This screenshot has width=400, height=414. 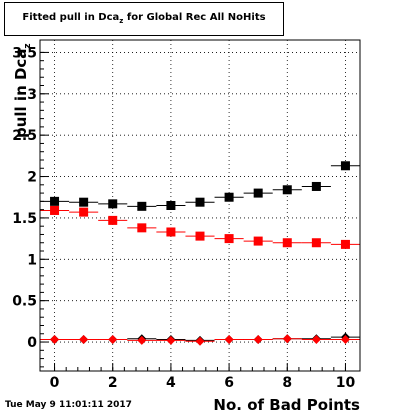 I want to click on y-tick-label: 0.5, so click(x=24, y=302).